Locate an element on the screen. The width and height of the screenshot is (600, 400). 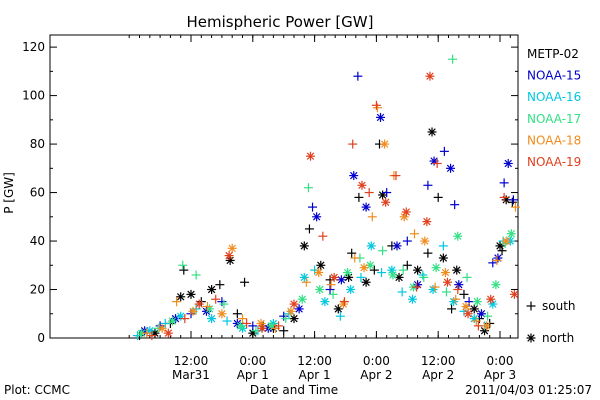
y-axis-label: P [GW] is located at coordinates (9, 193).